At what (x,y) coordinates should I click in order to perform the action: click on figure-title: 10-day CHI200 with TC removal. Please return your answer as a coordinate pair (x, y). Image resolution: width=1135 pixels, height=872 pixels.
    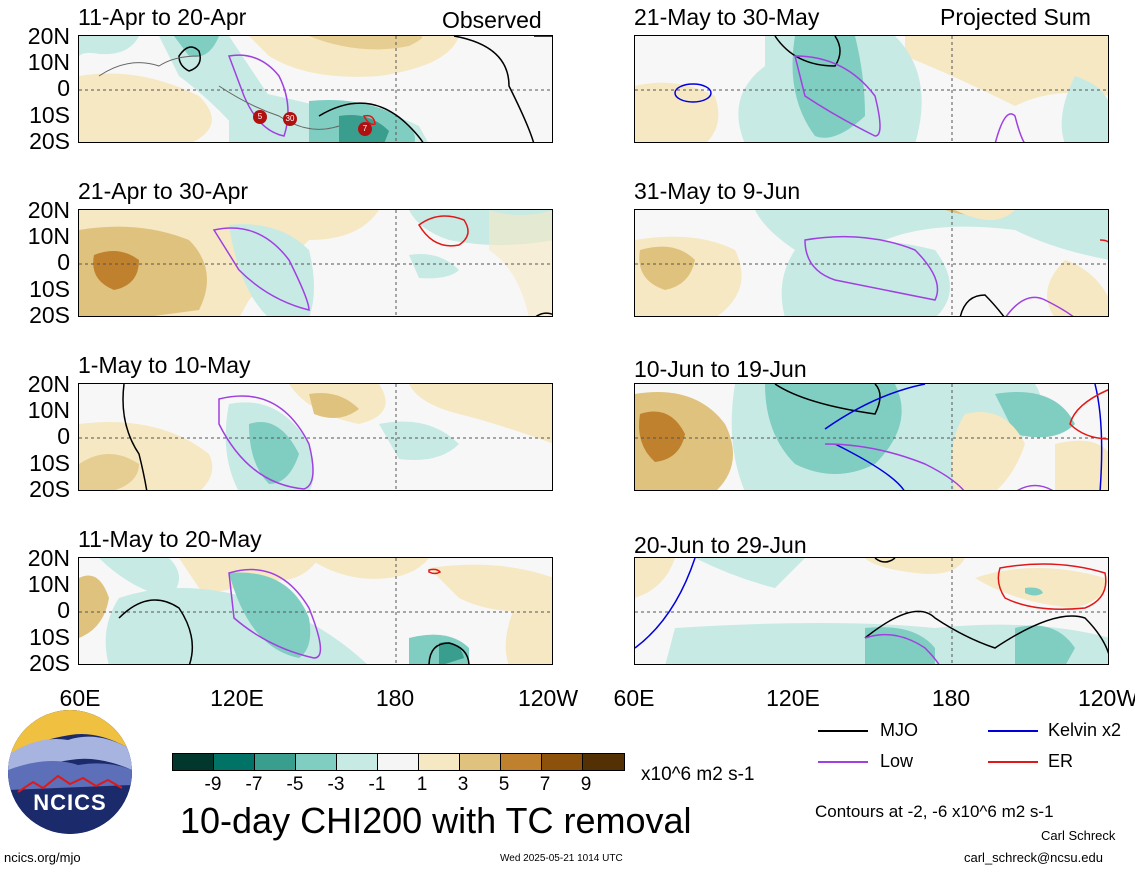
    Looking at the image, I should click on (436, 820).